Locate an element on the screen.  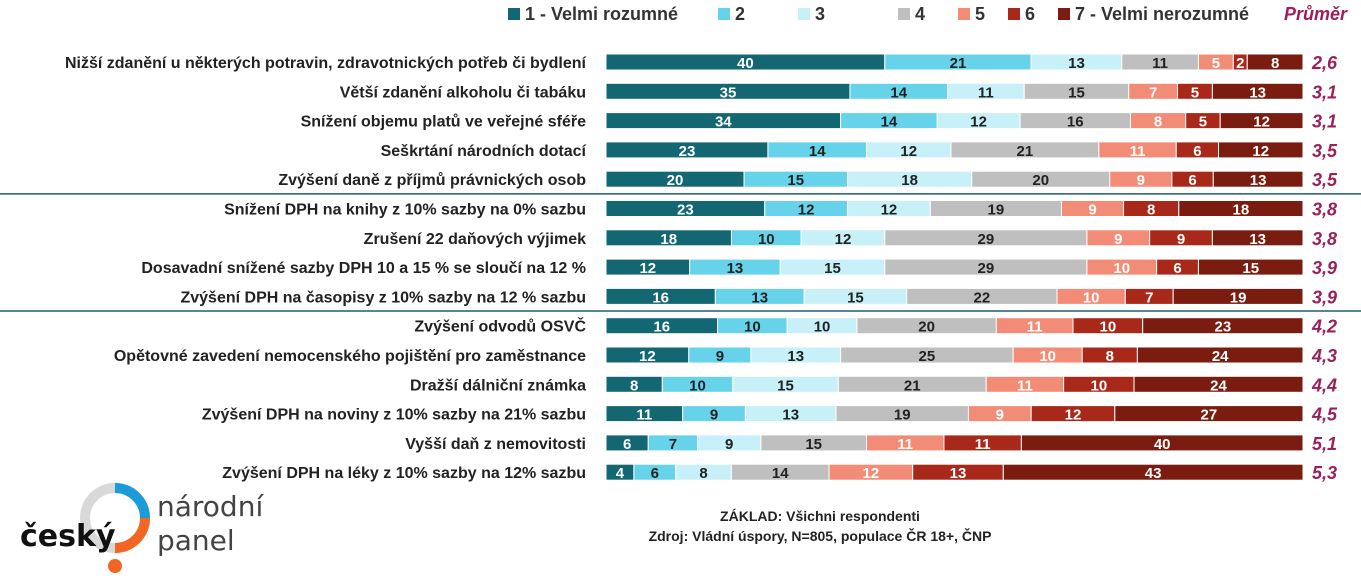
segment-value-label: 25 is located at coordinates (927, 356).